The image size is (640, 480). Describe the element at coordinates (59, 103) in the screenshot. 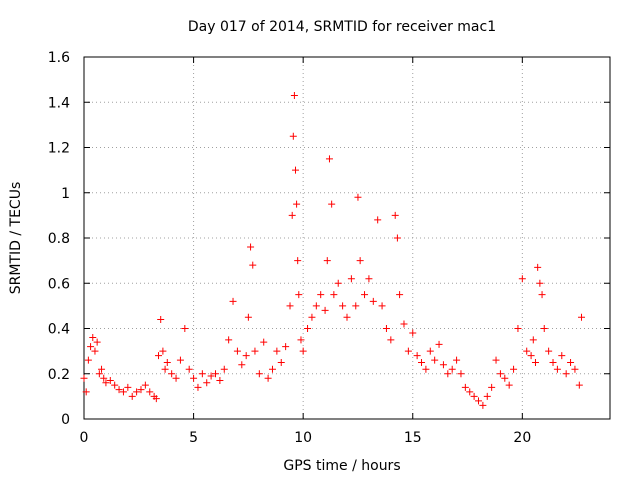

I see `y-tick-label: 1.4` at that location.